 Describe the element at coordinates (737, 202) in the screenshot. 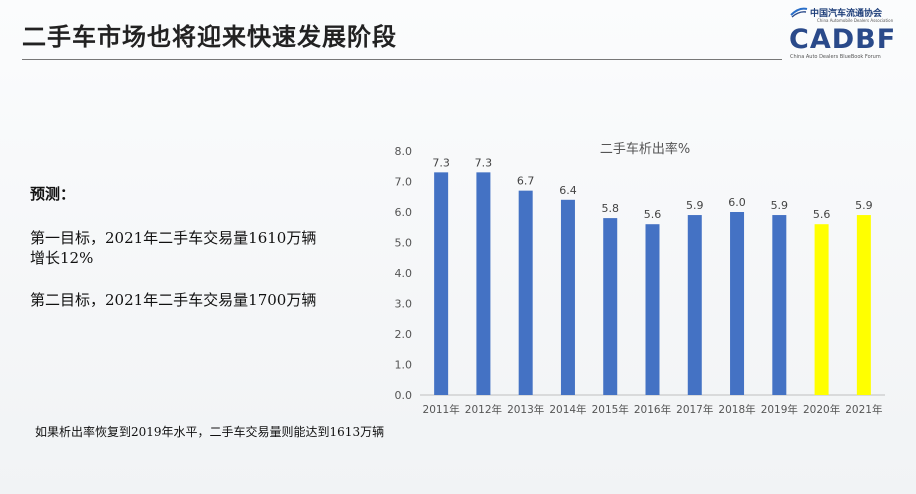

I see `bar-value-label: 6.0` at that location.